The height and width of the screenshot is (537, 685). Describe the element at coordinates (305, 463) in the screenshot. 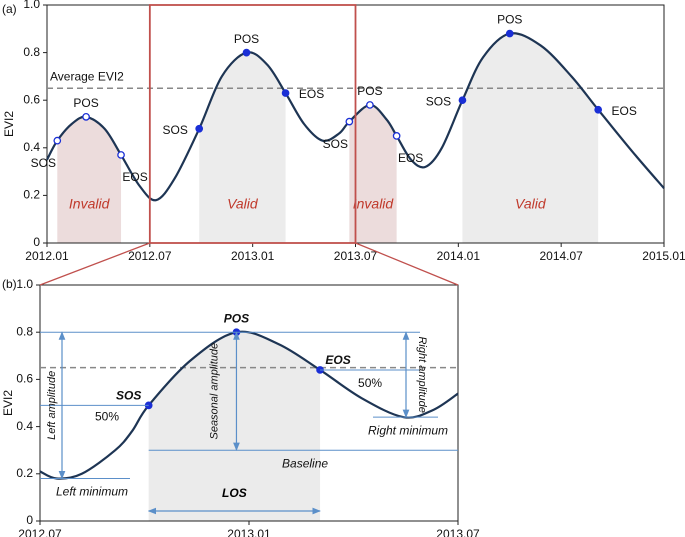

I see `level-label: Baseline` at that location.